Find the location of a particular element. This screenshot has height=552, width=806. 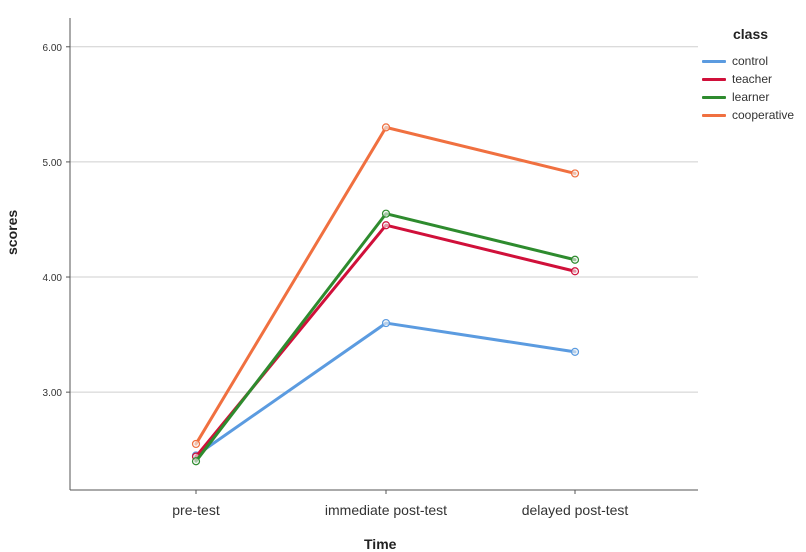

y-axis-label: scores is located at coordinates (12, 232).